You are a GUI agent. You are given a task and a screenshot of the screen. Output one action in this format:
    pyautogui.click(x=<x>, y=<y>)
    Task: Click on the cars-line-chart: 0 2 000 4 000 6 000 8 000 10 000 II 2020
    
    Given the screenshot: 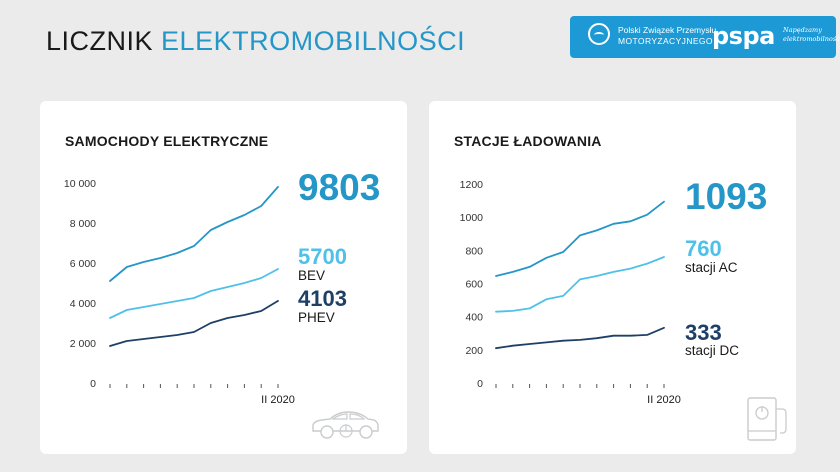 What is the action you would take?
    pyautogui.click(x=179, y=292)
    